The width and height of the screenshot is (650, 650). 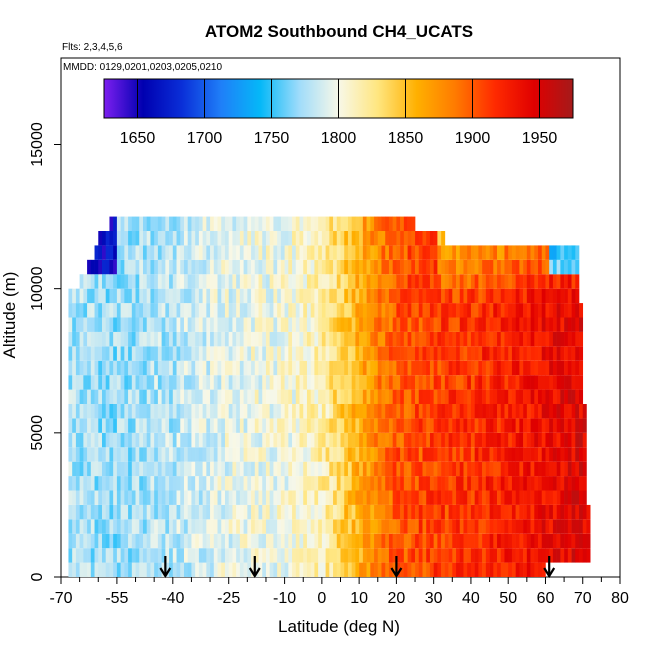 What do you see at coordinates (434, 598) in the screenshot?
I see `x-tick-label: 30` at bounding box center [434, 598].